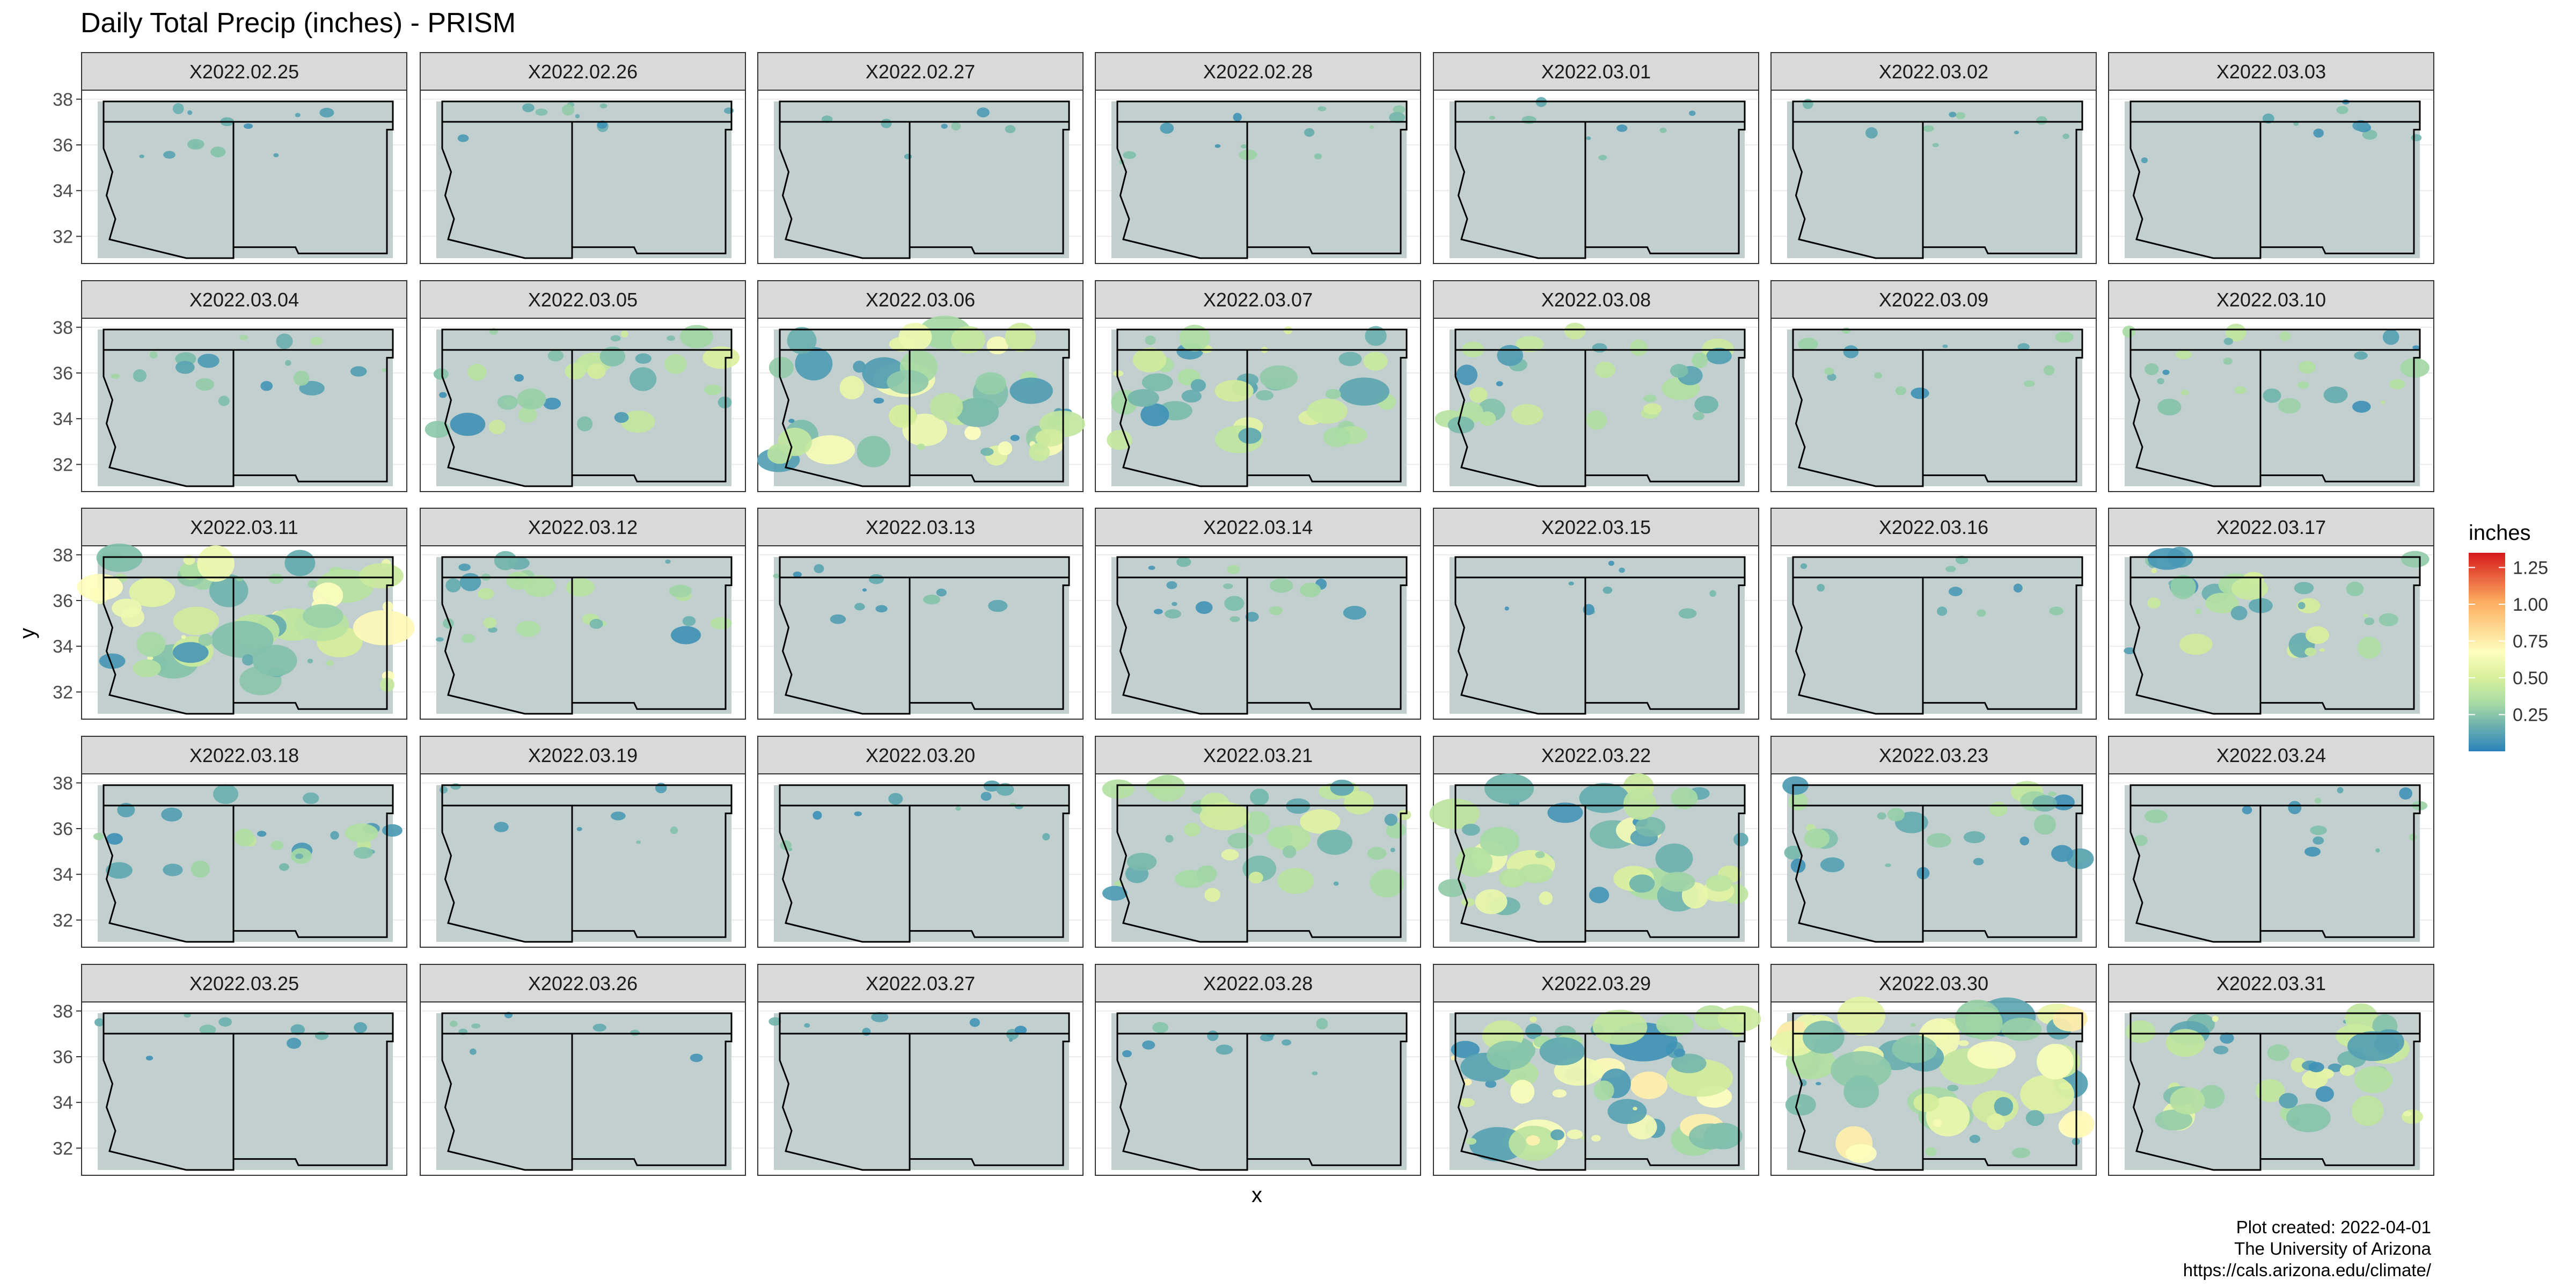  Describe the element at coordinates (2333, 1227) in the screenshot. I see `caption-line-1: Plot created: 2022-04-01` at that location.